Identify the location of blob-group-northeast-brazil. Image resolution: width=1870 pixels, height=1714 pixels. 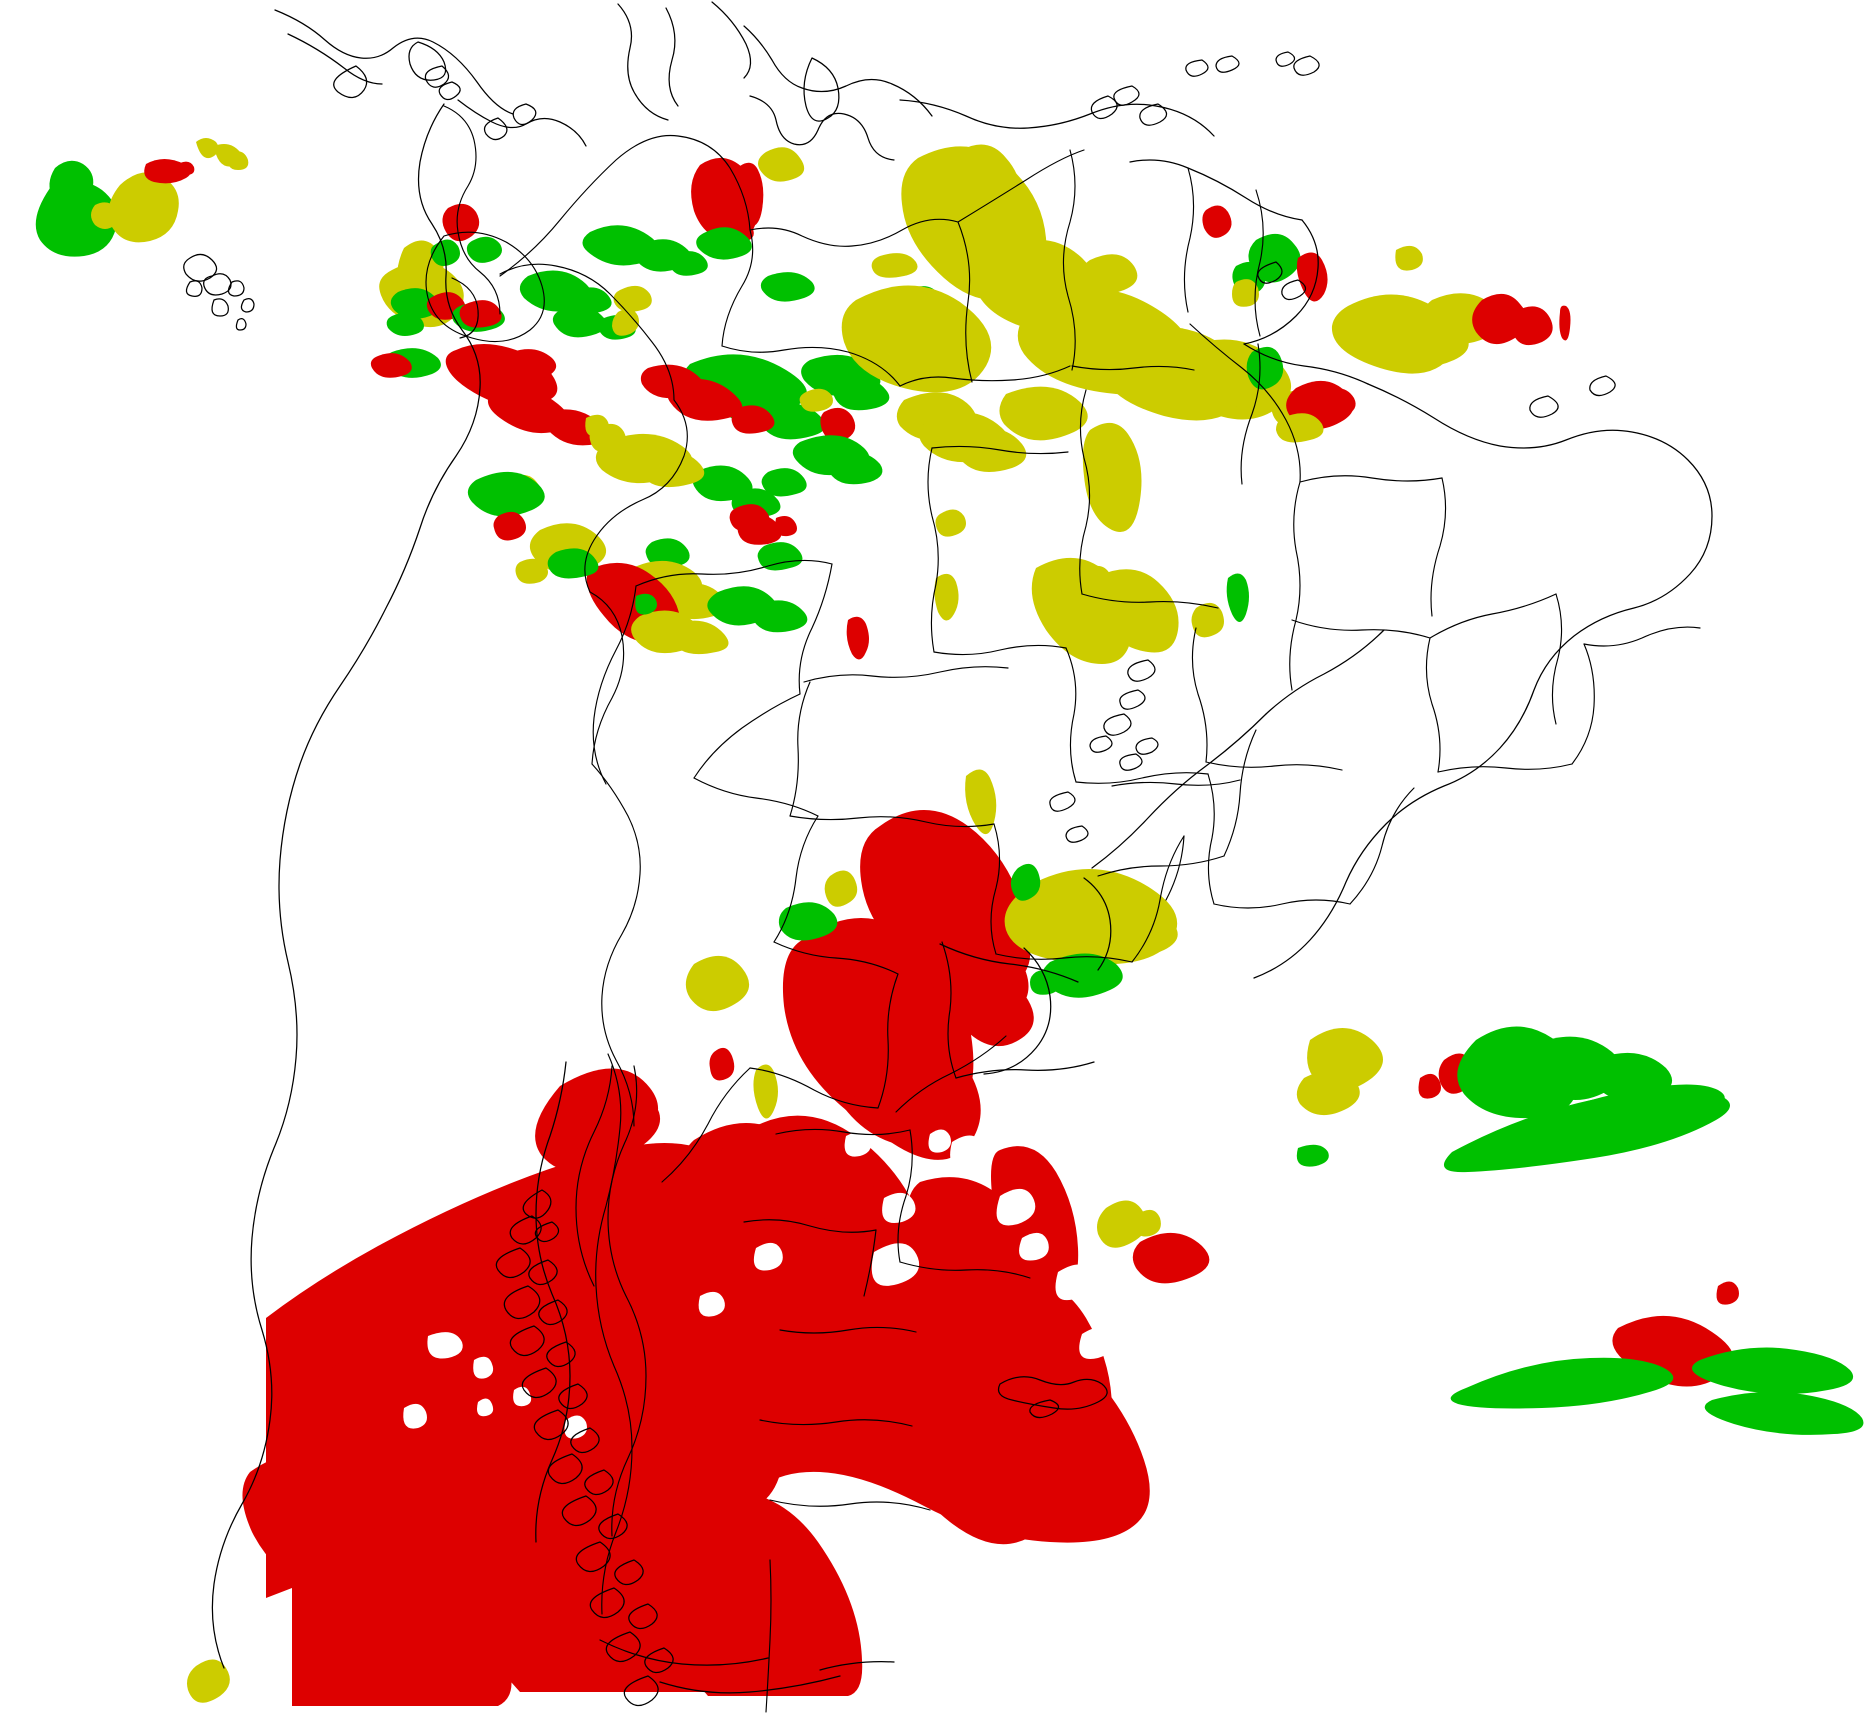
(1312, 429).